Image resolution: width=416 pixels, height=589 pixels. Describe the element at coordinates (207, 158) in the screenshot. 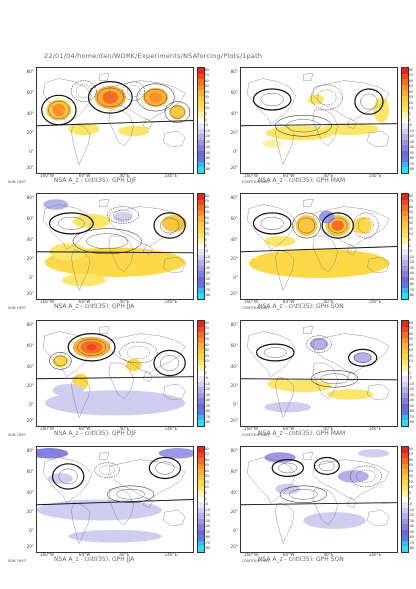

I see `colorbar-label: -60` at that location.